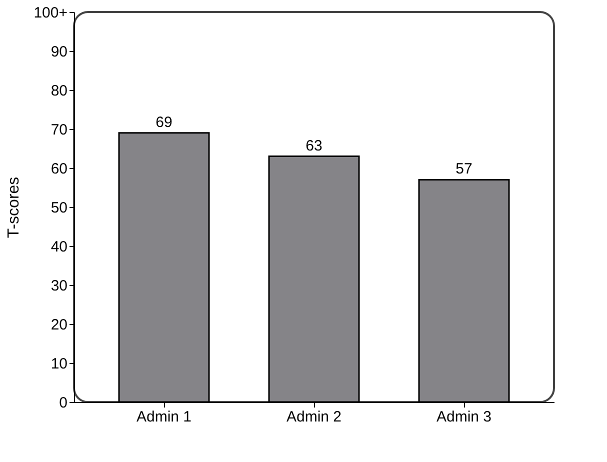 The width and height of the screenshot is (607, 462). What do you see at coordinates (59, 247) in the screenshot?
I see `y-tick-label: 40` at bounding box center [59, 247].